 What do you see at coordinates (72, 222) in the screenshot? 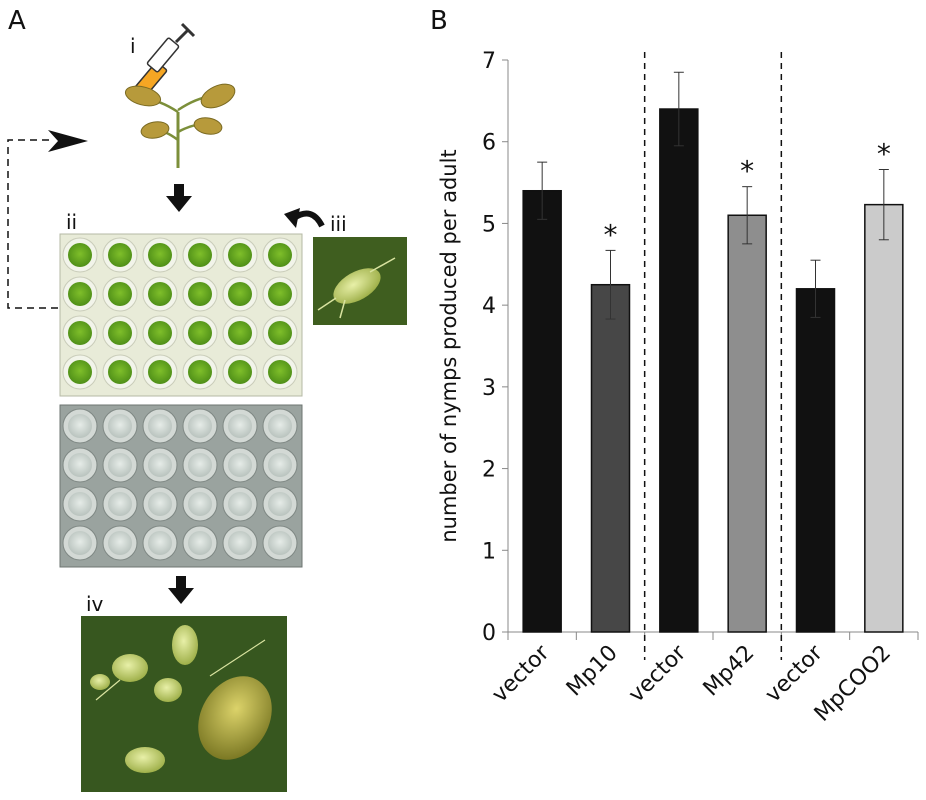
I see `step-ii-label: ii` at bounding box center [72, 222].